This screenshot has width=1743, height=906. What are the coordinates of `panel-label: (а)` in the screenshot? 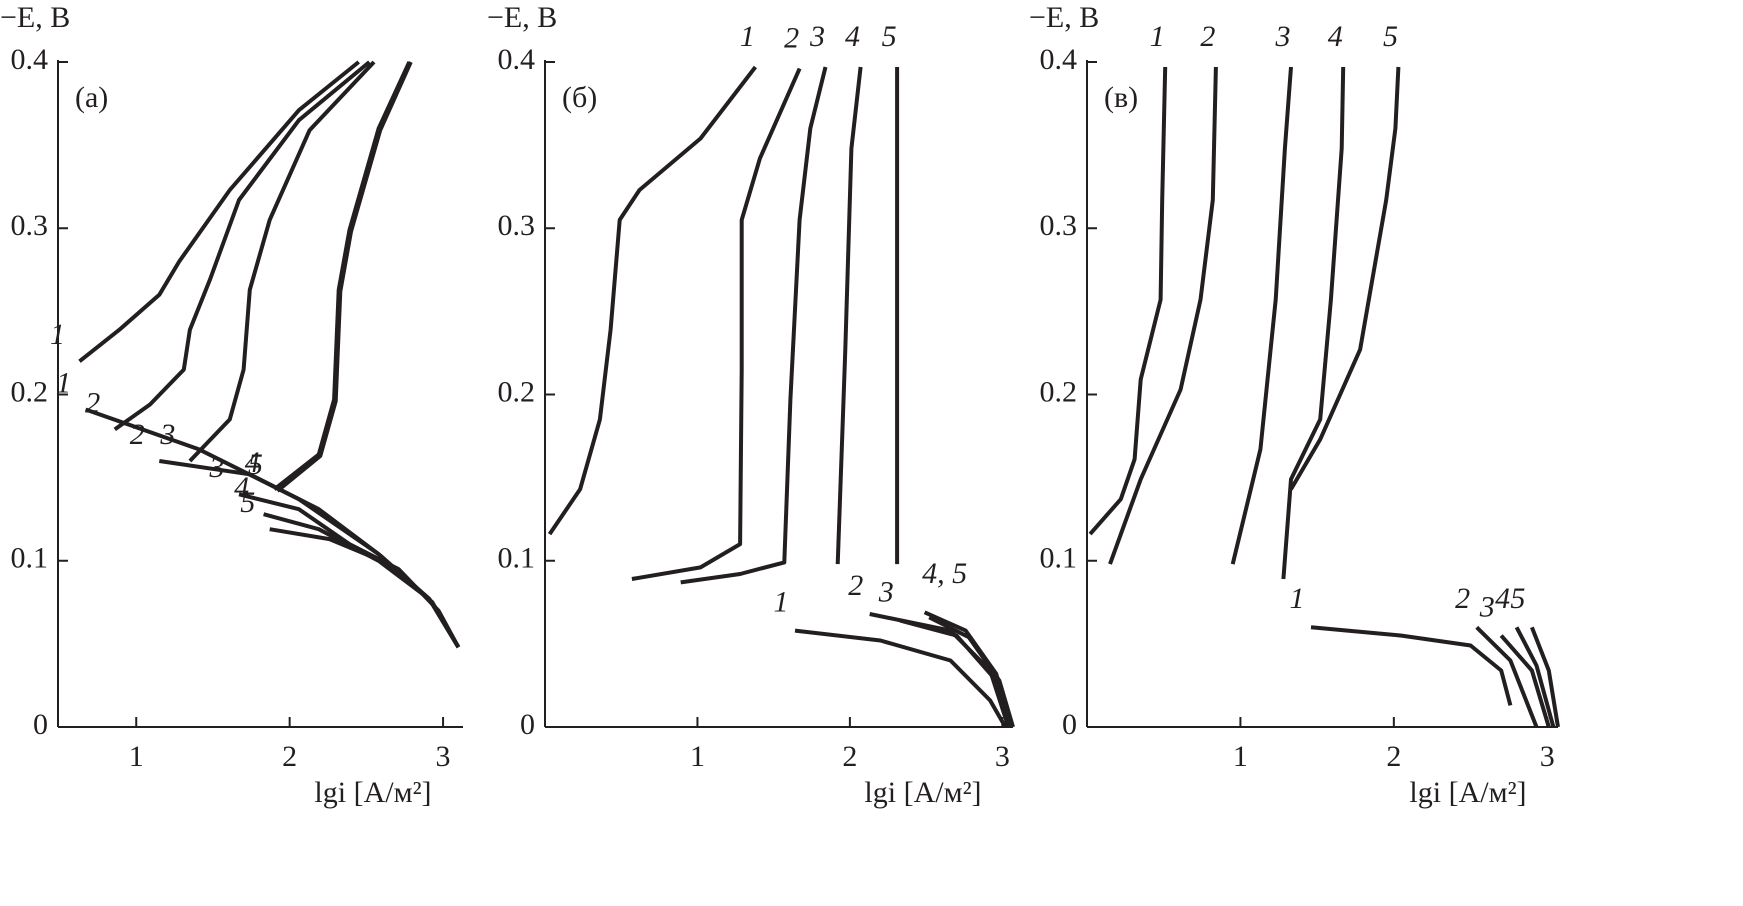 It's located at (91, 97).